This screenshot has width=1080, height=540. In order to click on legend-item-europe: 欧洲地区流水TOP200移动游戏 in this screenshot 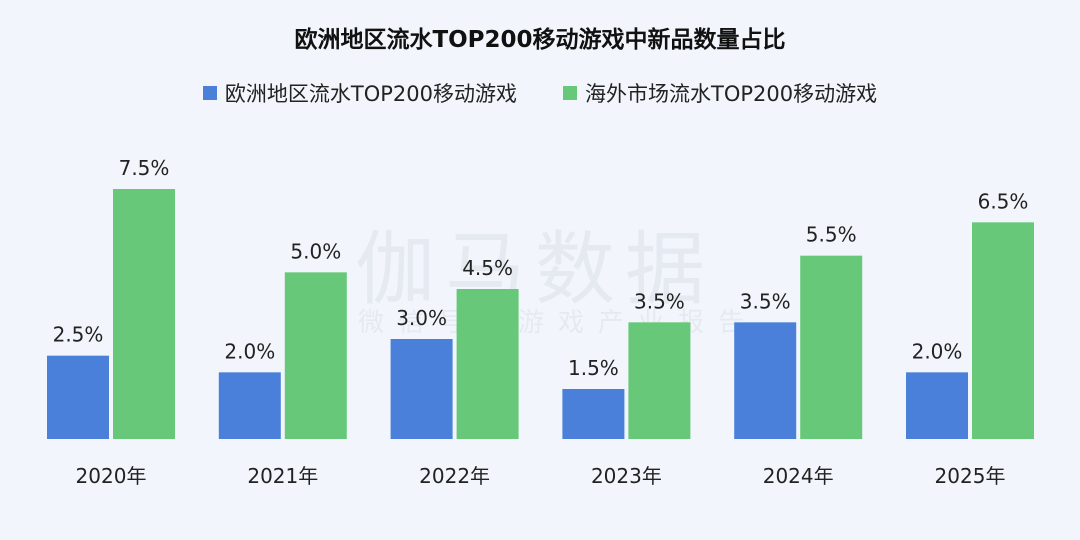, I will do `click(359, 93)`.